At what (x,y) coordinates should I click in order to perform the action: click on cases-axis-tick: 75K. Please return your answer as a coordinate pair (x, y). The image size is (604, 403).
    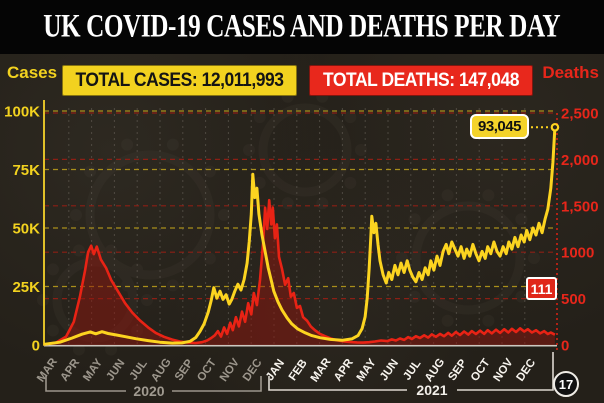
    Looking at the image, I should click on (26, 170).